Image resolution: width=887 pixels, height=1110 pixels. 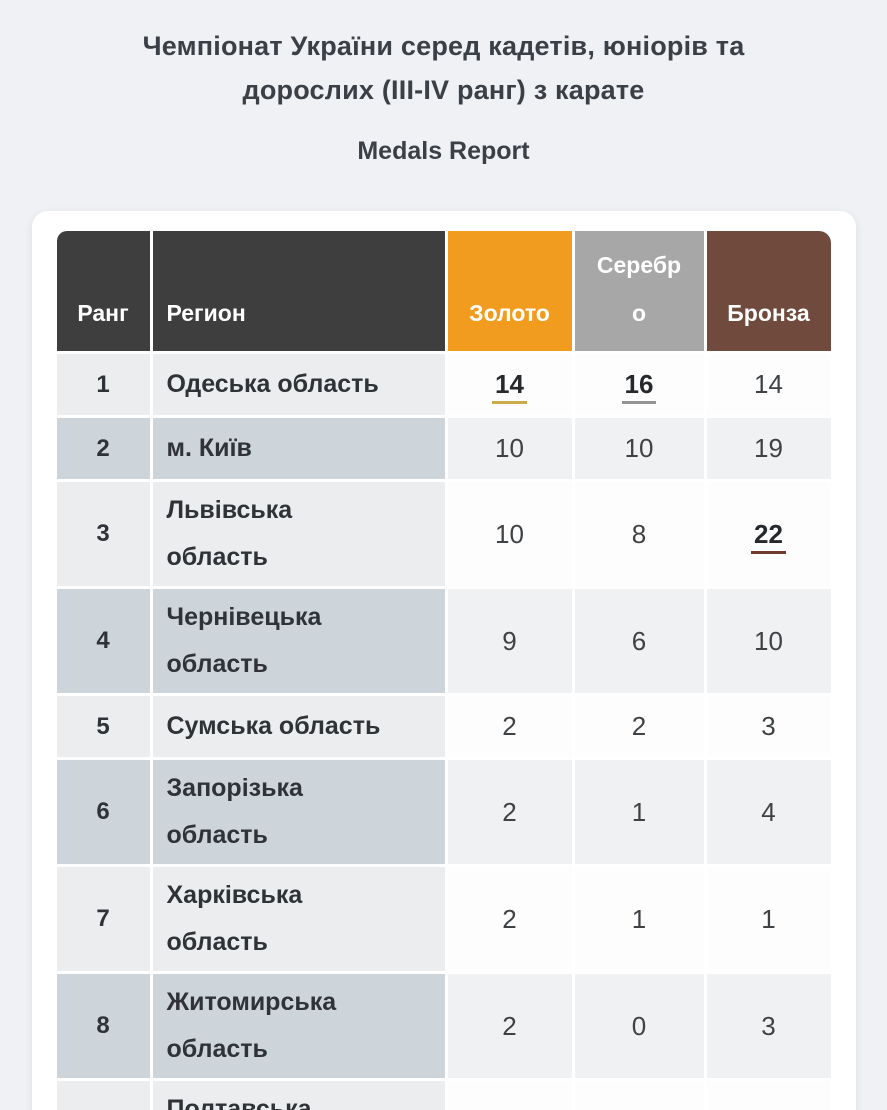 What do you see at coordinates (768, 313) in the screenshot?
I see `bronze-header-label: Бронза` at bounding box center [768, 313].